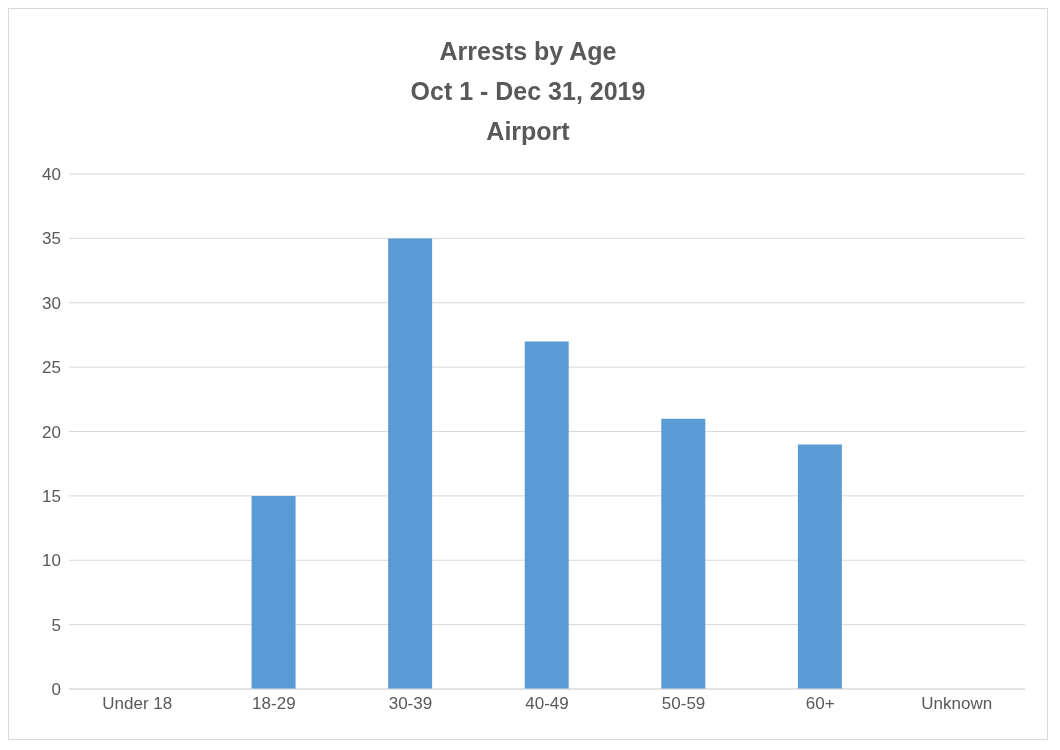  What do you see at coordinates (51, 496) in the screenshot?
I see `y-tick-label: 15` at bounding box center [51, 496].